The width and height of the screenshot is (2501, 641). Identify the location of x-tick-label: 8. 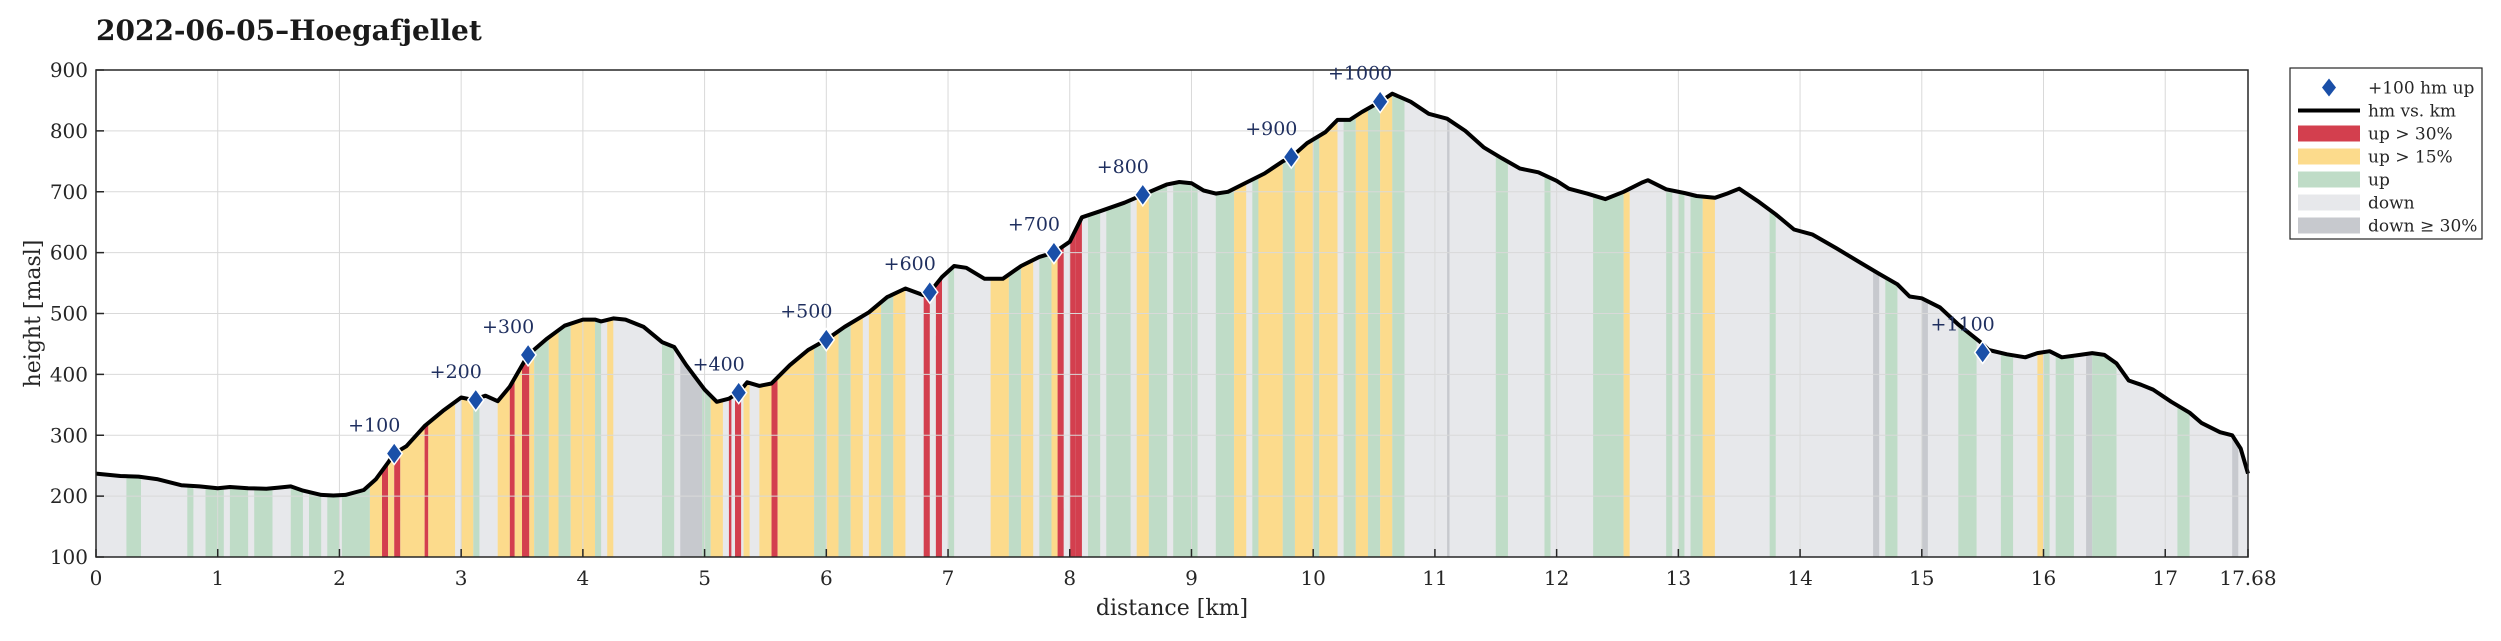
(1069, 578).